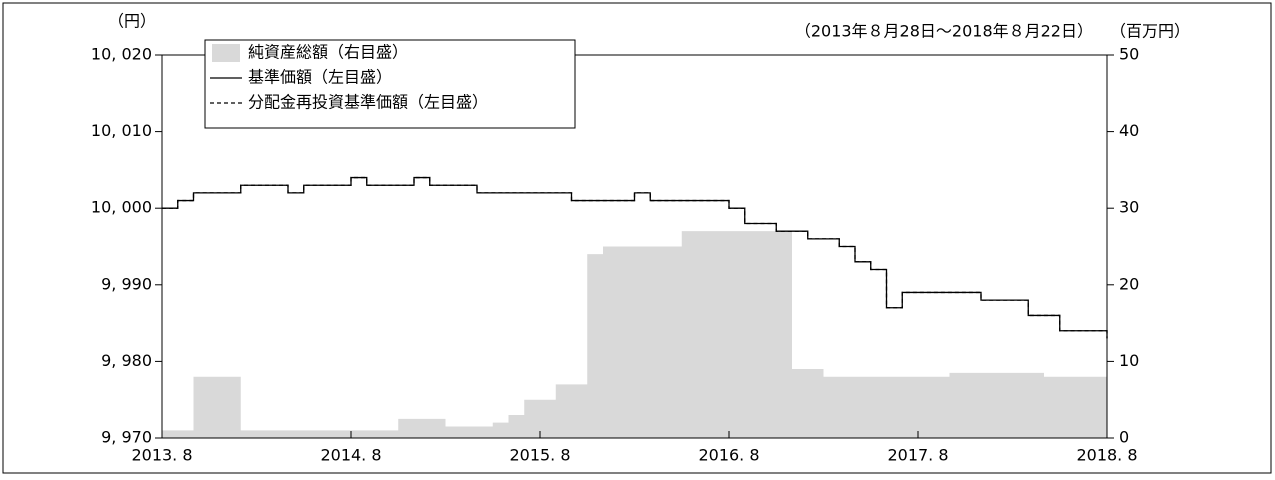 This screenshot has width=1275, height=480. I want to click on y-tick-label: 9, 990, so click(126, 283).